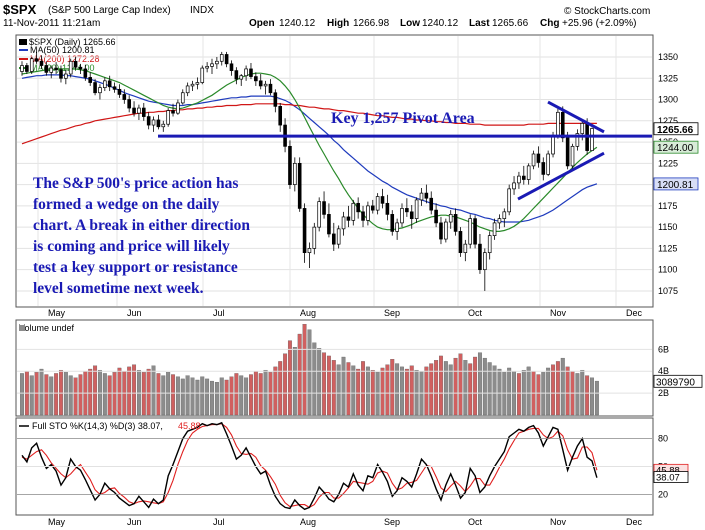 Image resolution: width=705 pixels, height=530 pixels. I want to click on month-tick-label: Jun, so click(134, 313).